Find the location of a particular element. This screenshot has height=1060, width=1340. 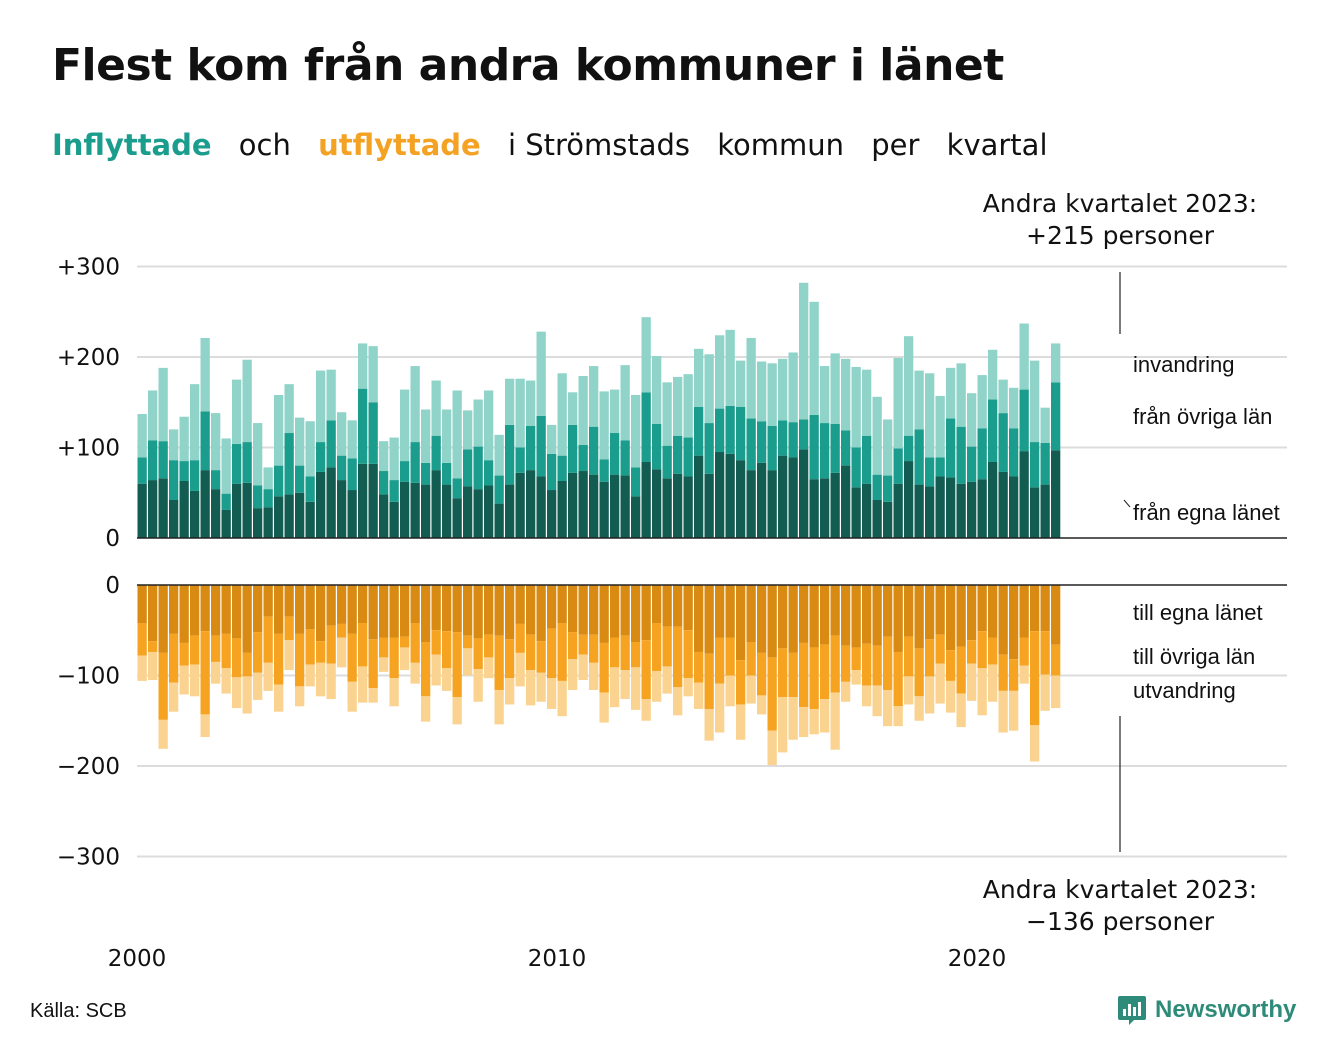

y-tick-top: 0 is located at coordinates (112, 539).